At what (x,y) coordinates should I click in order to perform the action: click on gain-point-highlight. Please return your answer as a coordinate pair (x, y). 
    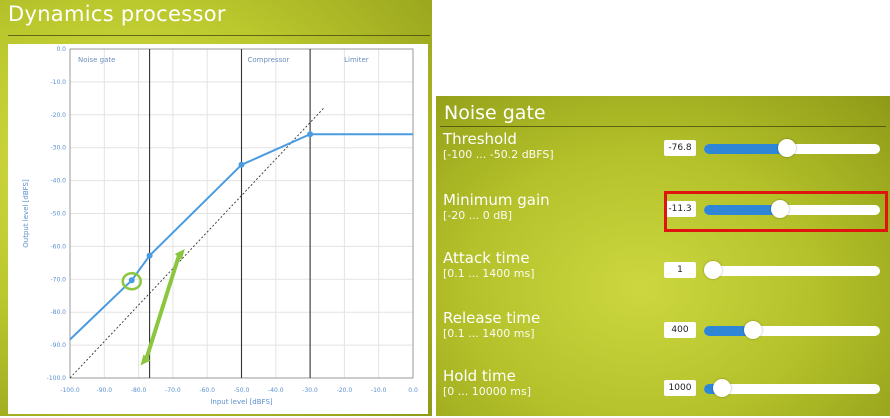
    Looking at the image, I should click on (131, 281).